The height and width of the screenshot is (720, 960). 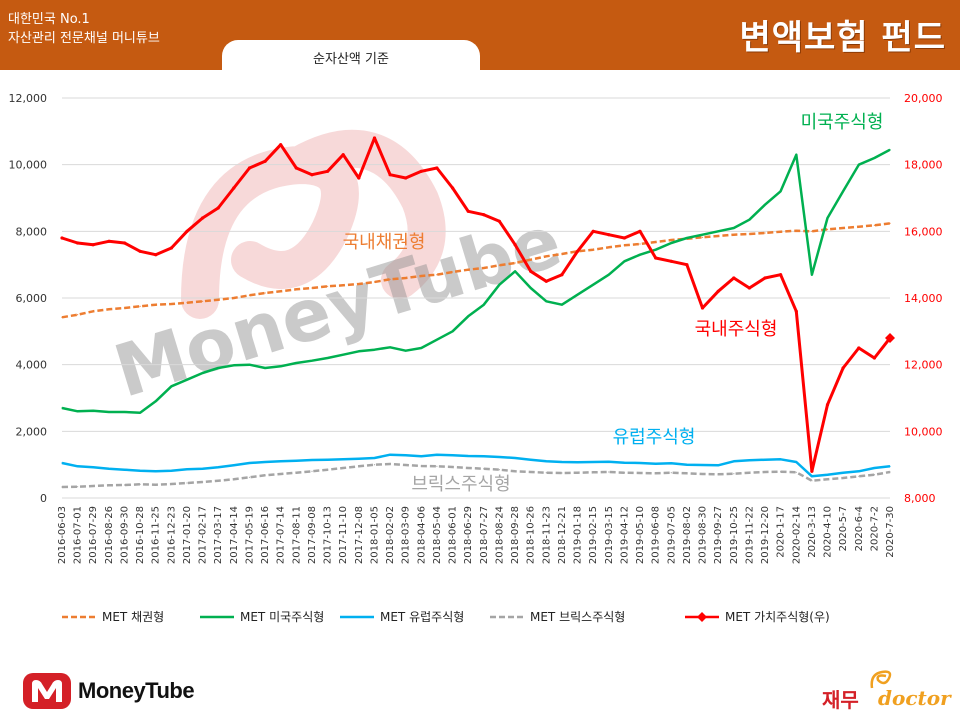 I want to click on x-tick-label: 2019-05-10, so click(x=640, y=535).